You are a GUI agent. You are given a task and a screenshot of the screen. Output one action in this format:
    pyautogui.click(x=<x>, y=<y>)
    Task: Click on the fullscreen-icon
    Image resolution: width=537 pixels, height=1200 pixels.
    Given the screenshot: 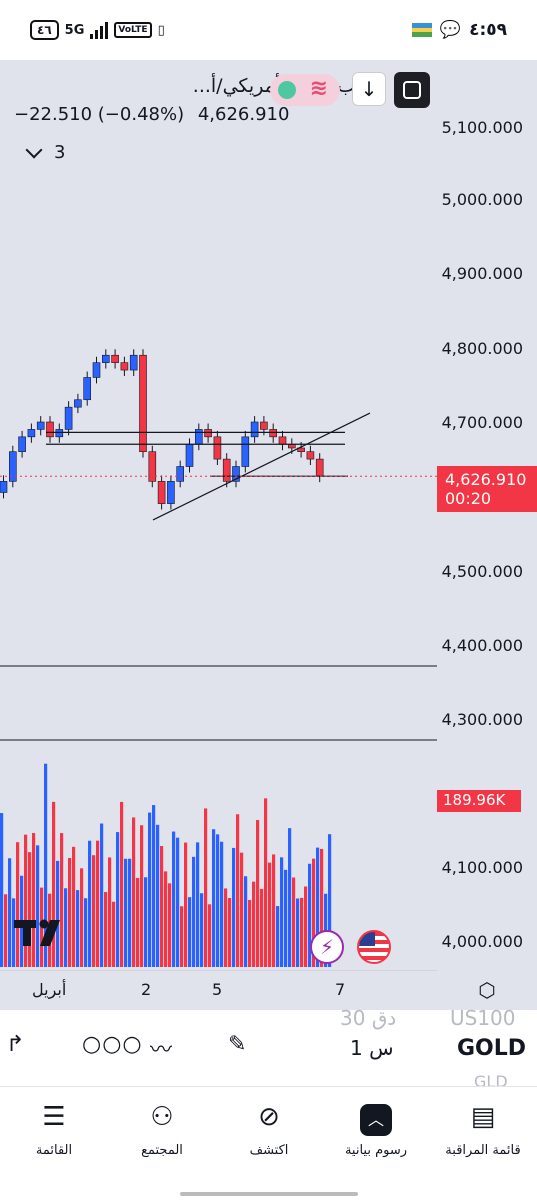 What is the action you would take?
    pyautogui.click(x=412, y=90)
    